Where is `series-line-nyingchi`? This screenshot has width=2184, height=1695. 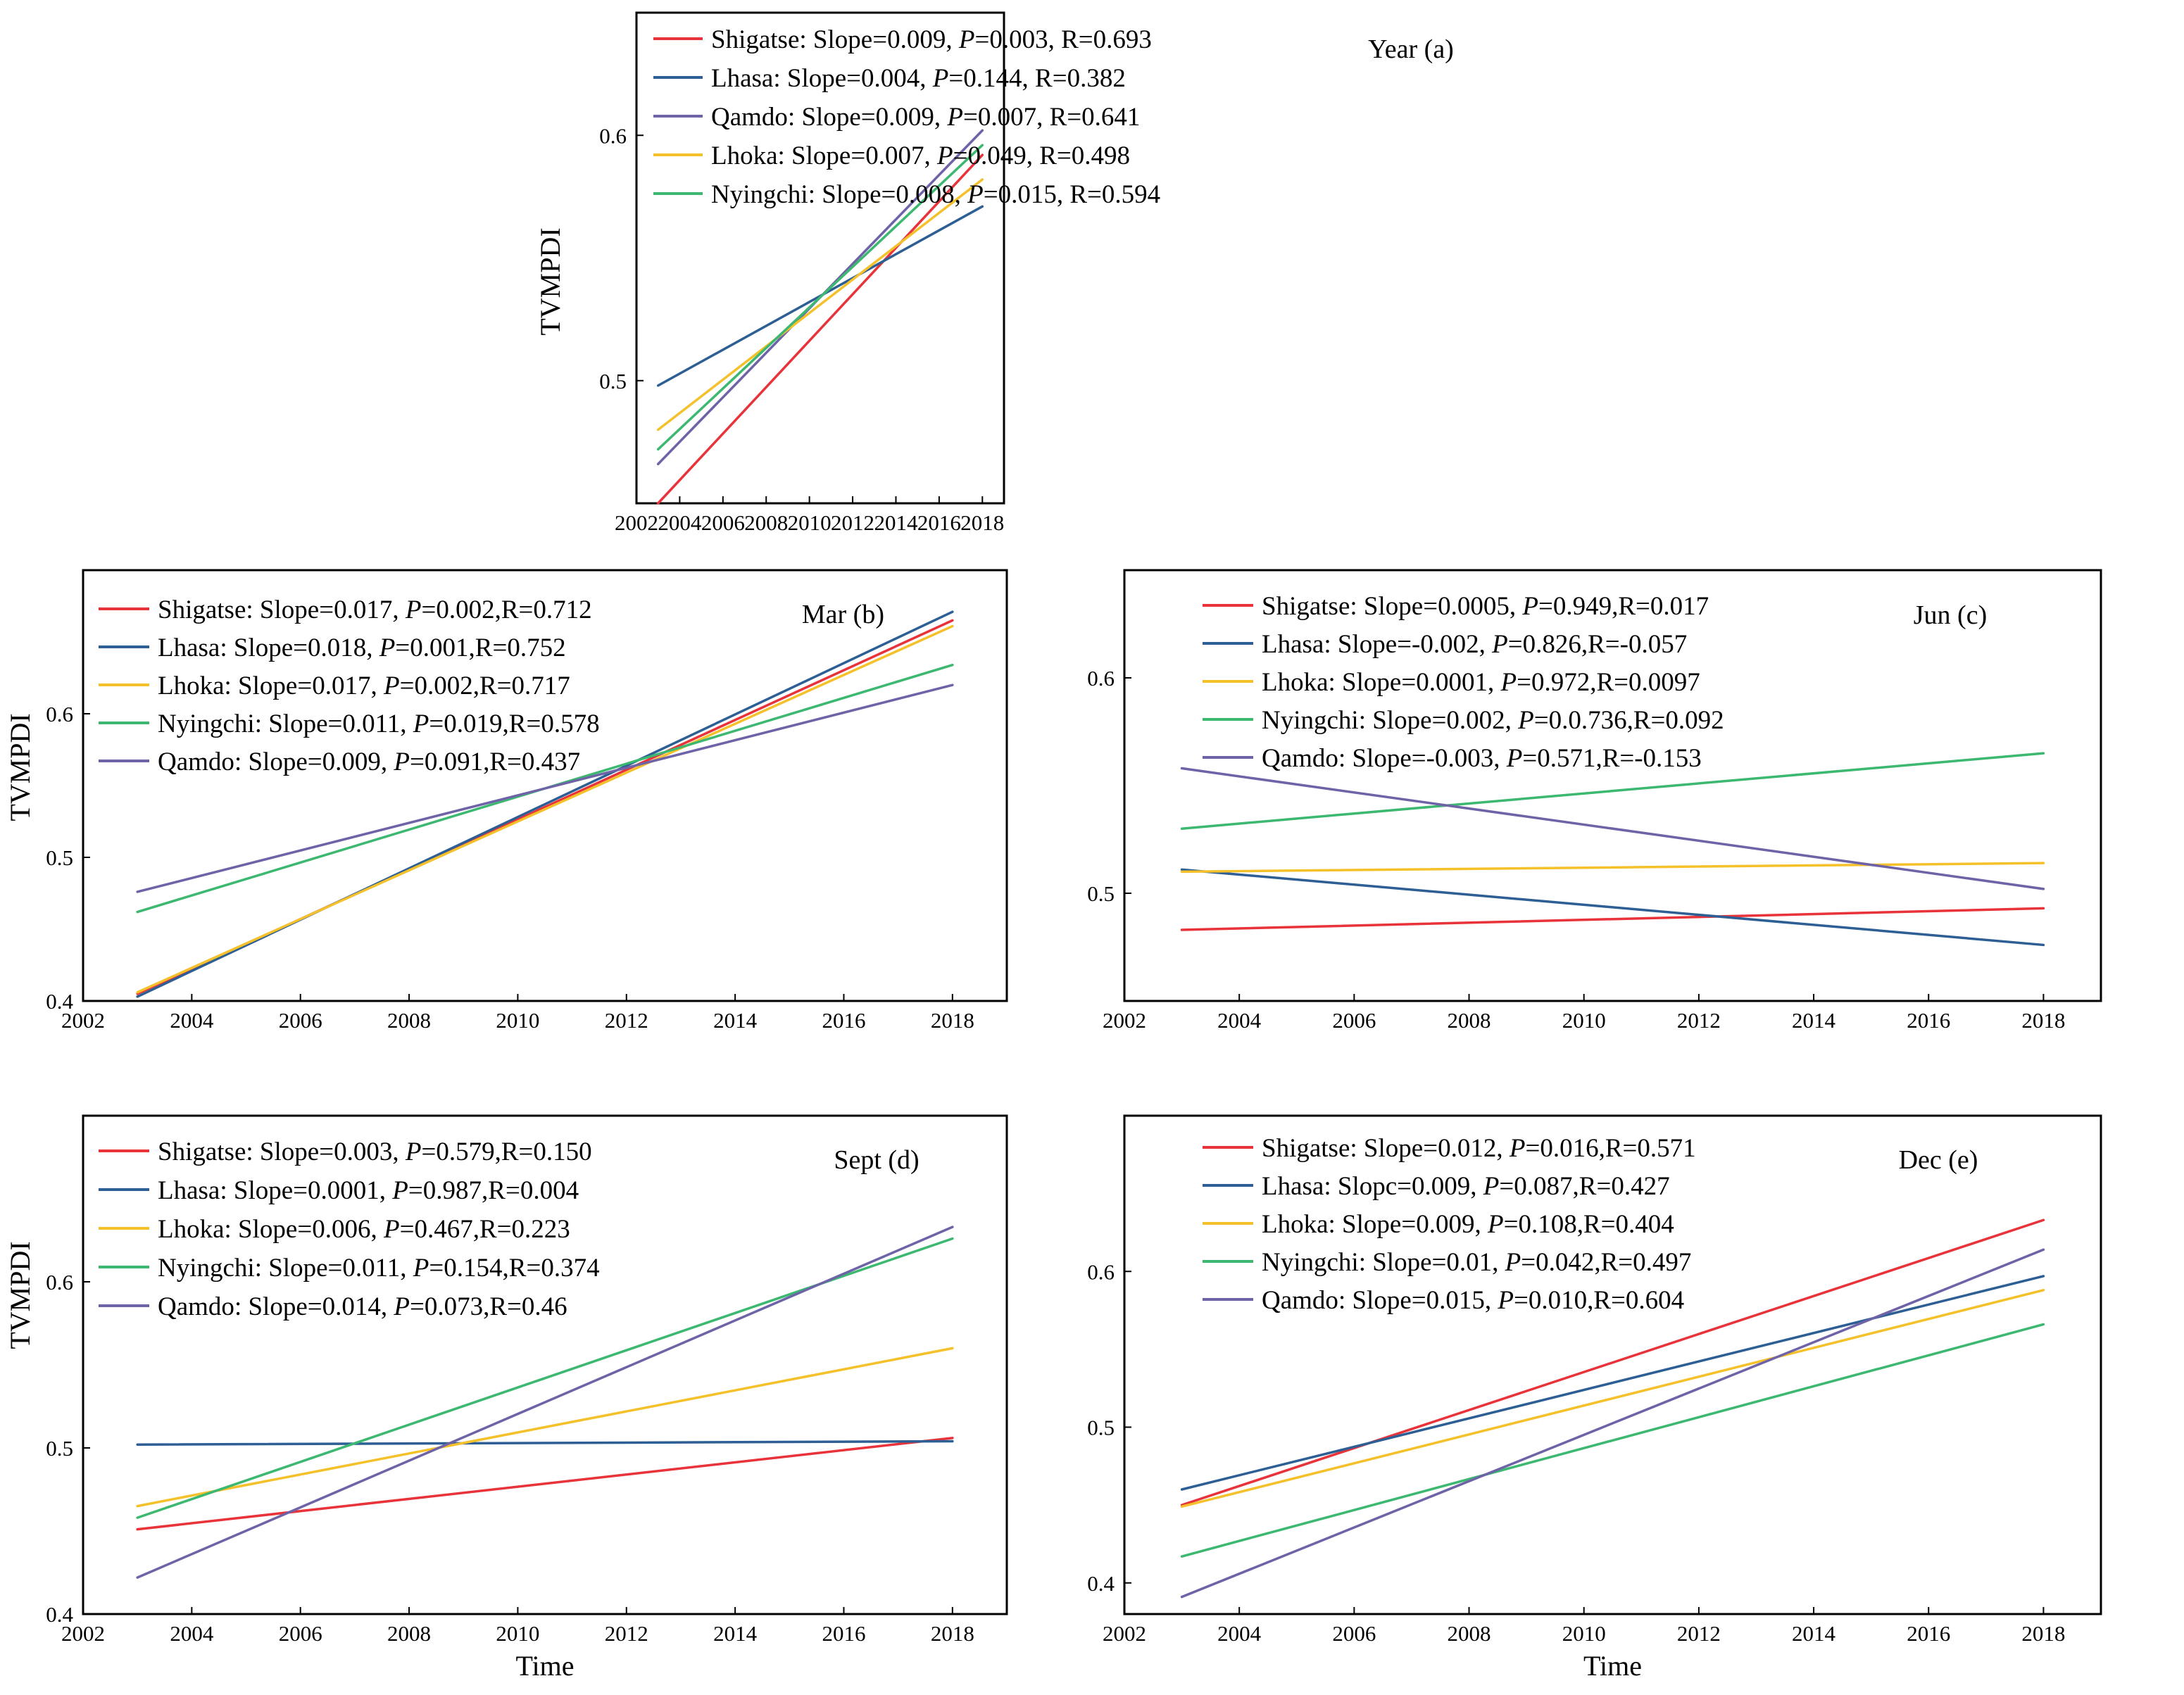
series-line-nyingchi is located at coordinates (820, 298).